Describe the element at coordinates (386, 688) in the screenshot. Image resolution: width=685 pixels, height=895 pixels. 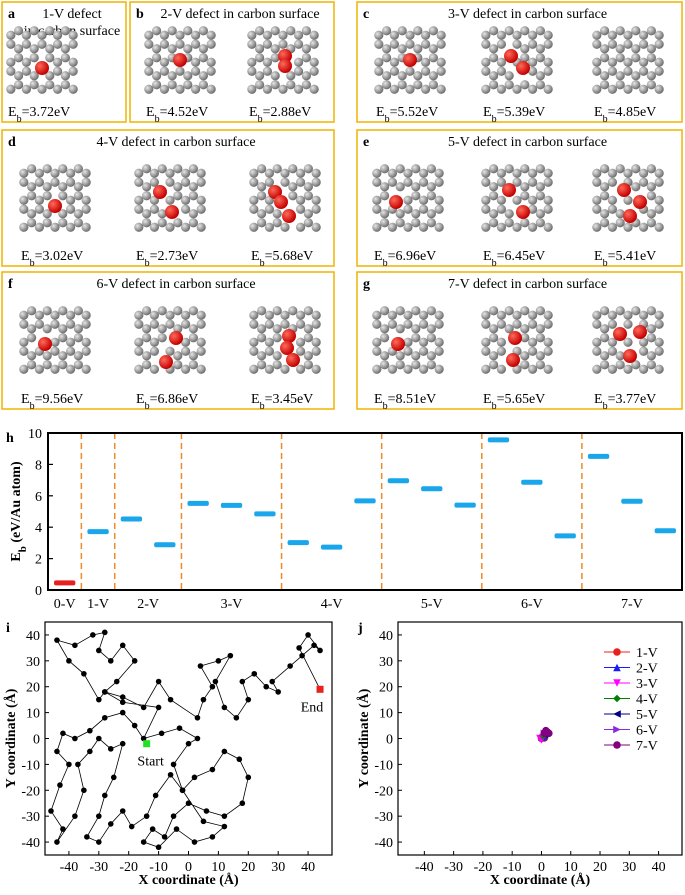
I see `y-tick-label: 20` at that location.